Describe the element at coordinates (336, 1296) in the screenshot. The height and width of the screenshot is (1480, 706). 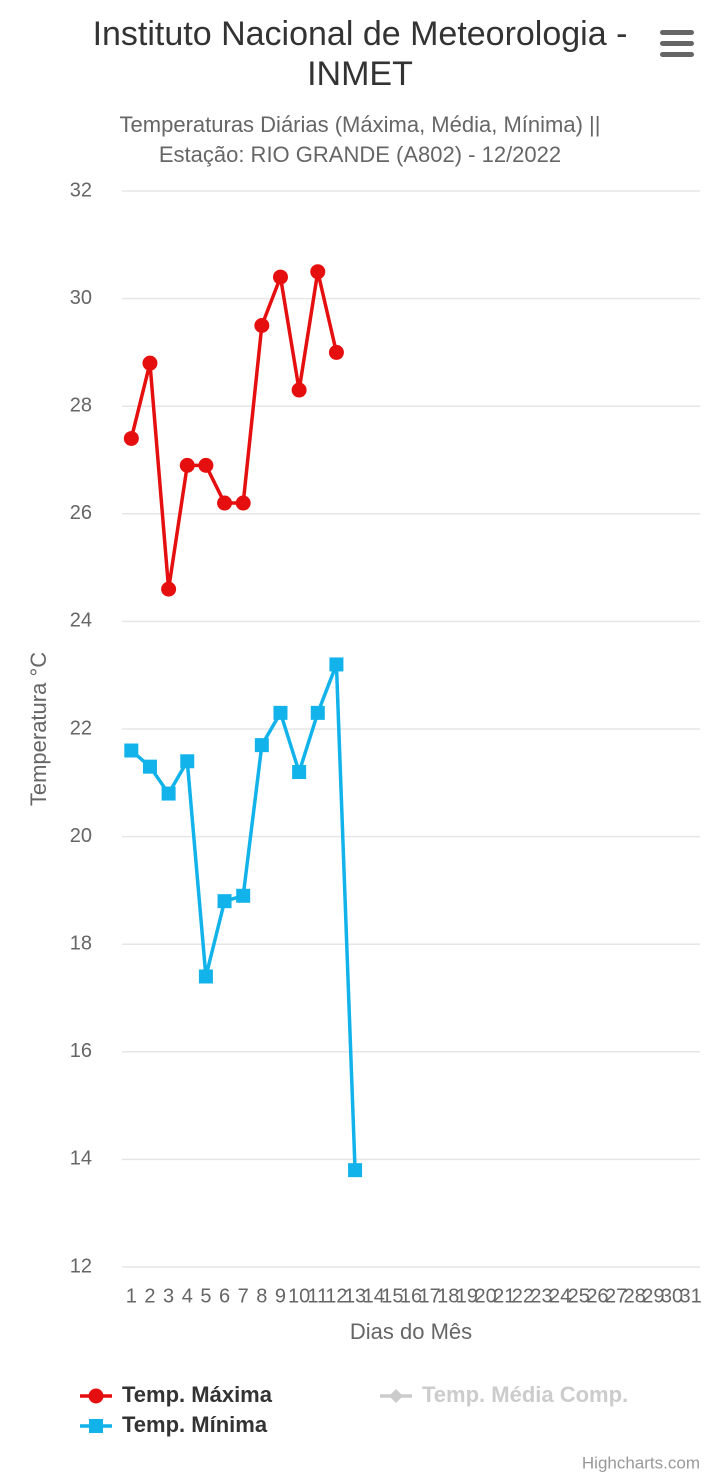
I see `x-tick-label: 12` at that location.